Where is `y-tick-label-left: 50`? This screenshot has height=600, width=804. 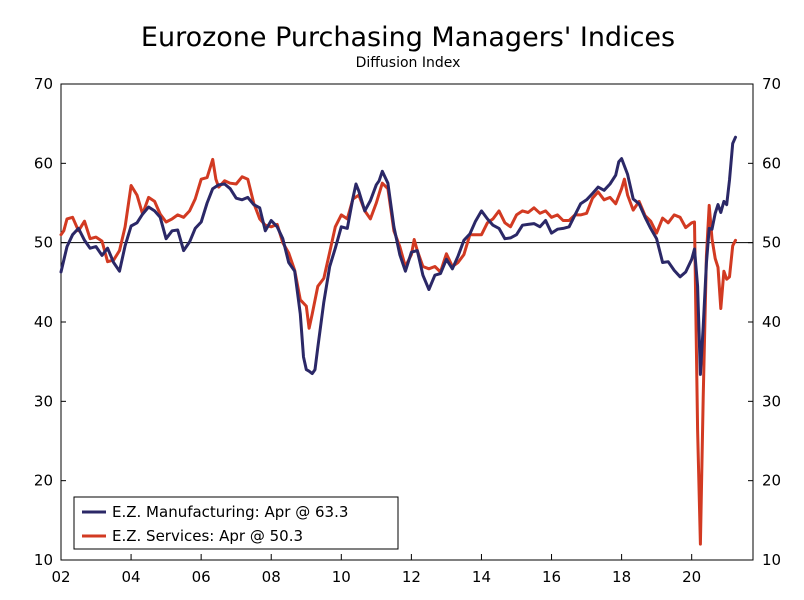
y-tick-label-left: 50 is located at coordinates (43, 243).